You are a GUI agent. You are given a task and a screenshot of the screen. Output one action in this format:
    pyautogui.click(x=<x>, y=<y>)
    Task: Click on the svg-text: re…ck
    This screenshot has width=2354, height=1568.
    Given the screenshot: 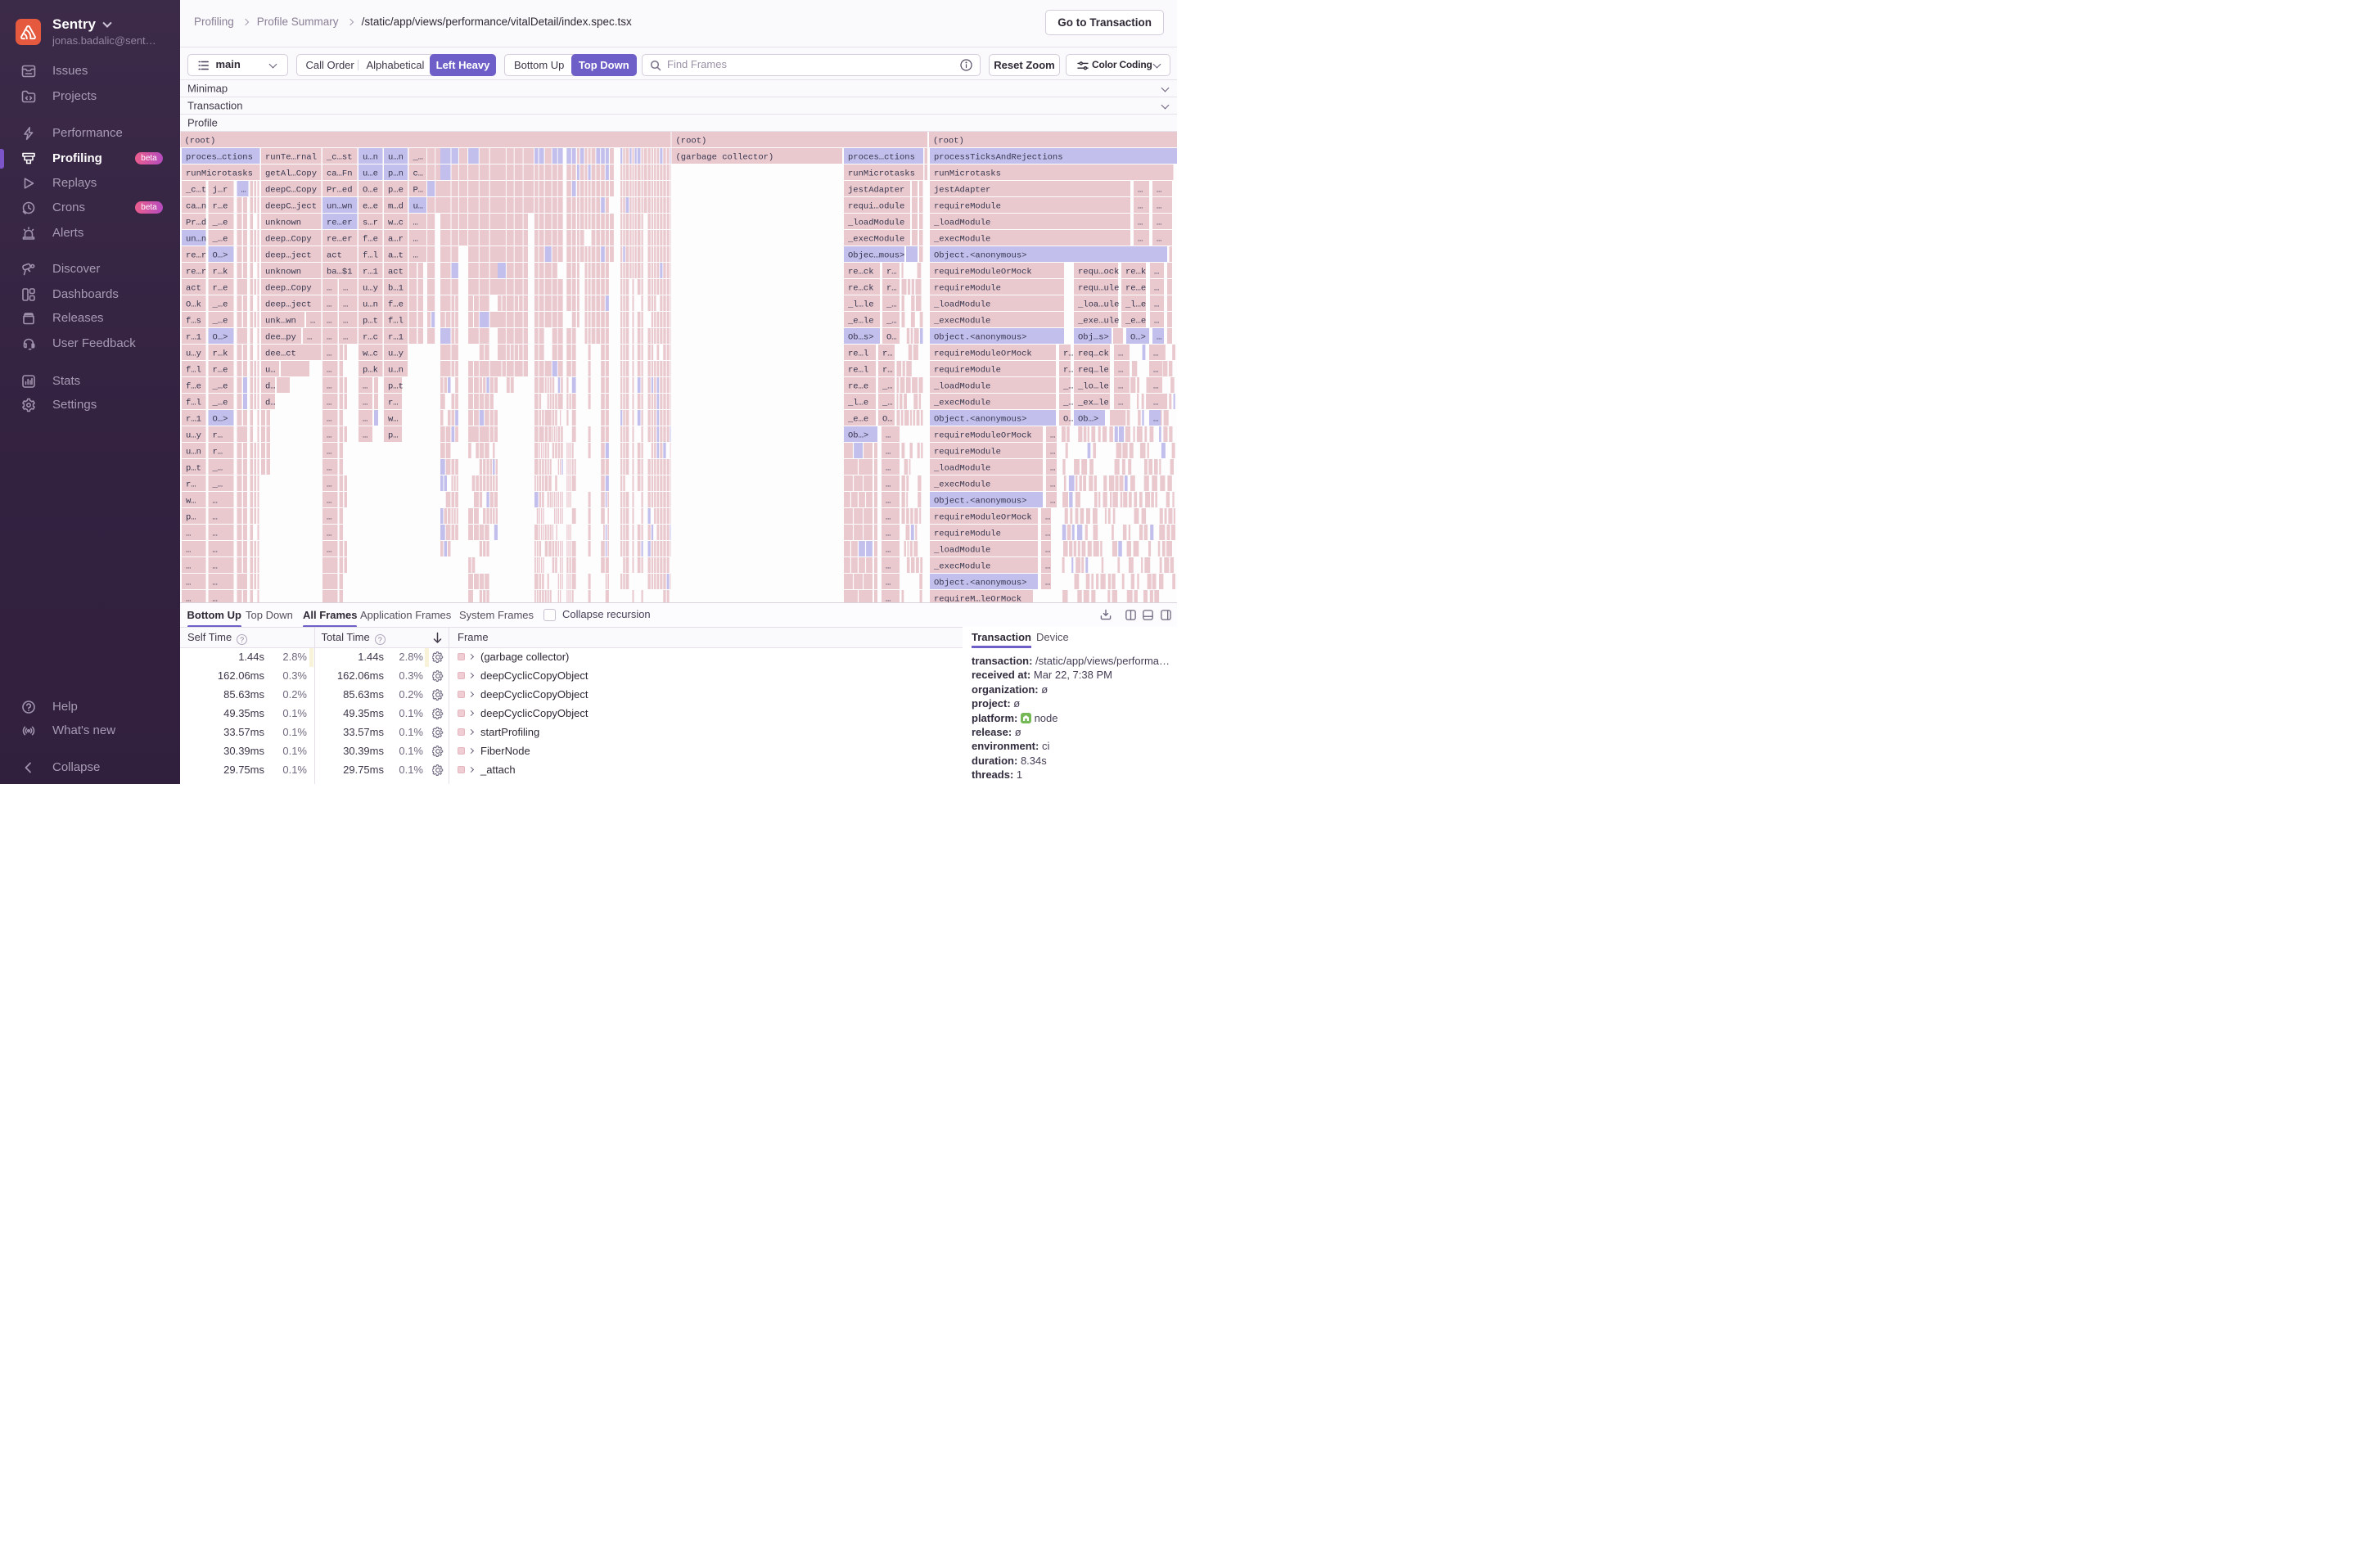 What is the action you would take?
    pyautogui.click(x=861, y=272)
    